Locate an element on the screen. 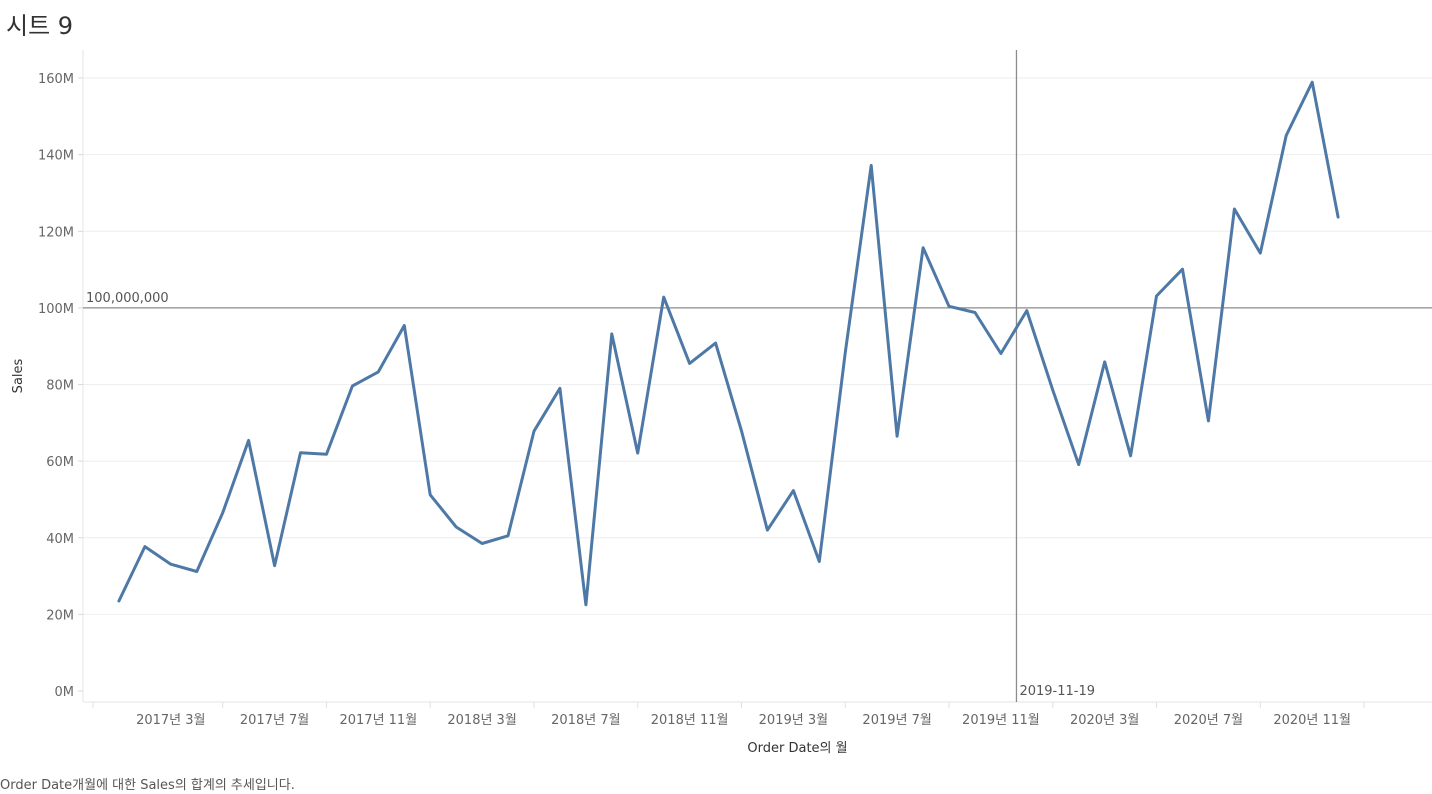 Image resolution: width=1432 pixels, height=794 pixels. x-tick-label: 2020년 11월 is located at coordinates (1312, 720).